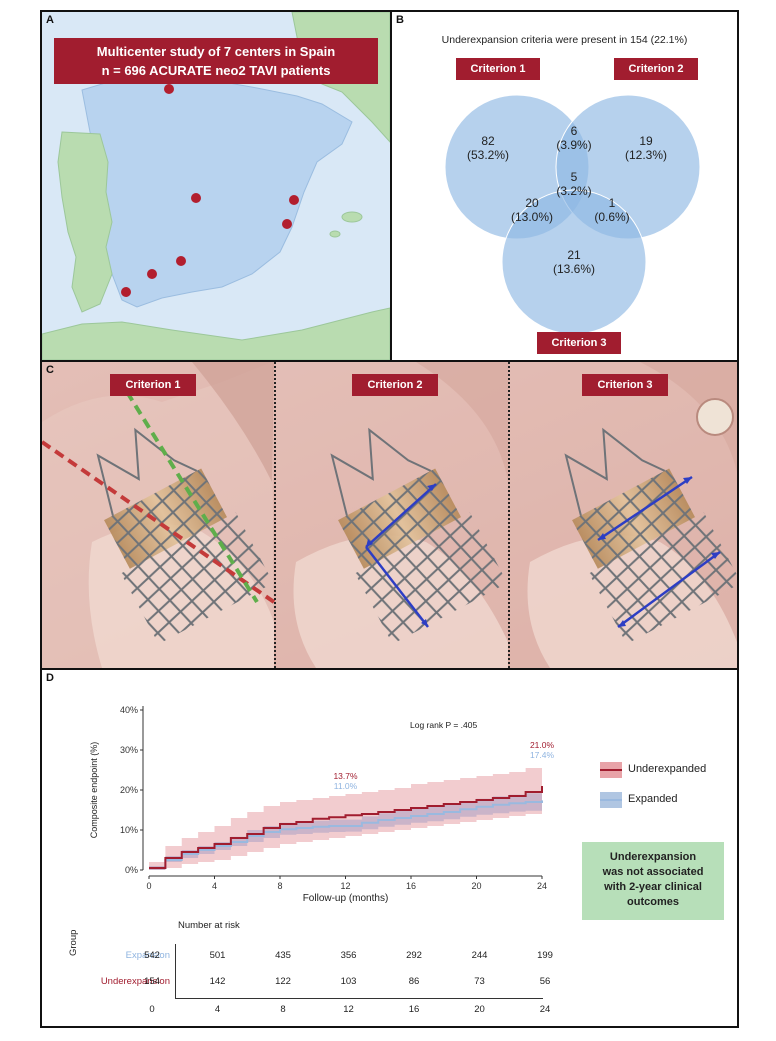 This screenshot has width=776, height=1041. I want to click on y-axis-label: Composite endpoint (%), so click(94, 790).